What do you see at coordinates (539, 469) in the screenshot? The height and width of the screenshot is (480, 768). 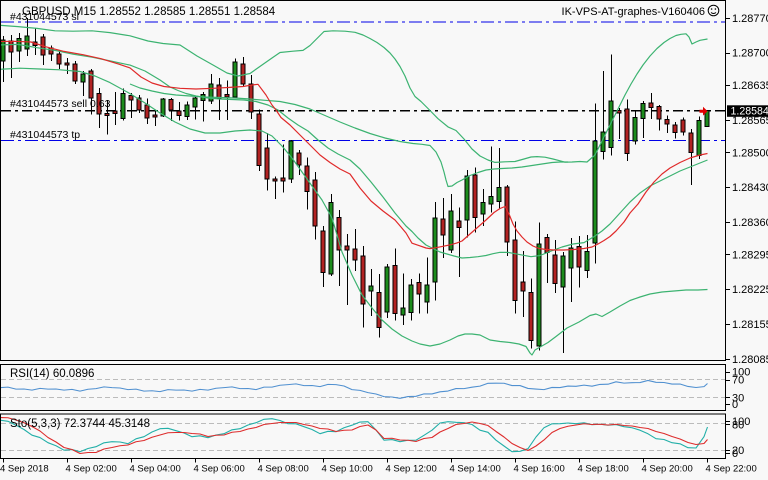 I see `svg-text: 4 Sep 16:00` at bounding box center [539, 469].